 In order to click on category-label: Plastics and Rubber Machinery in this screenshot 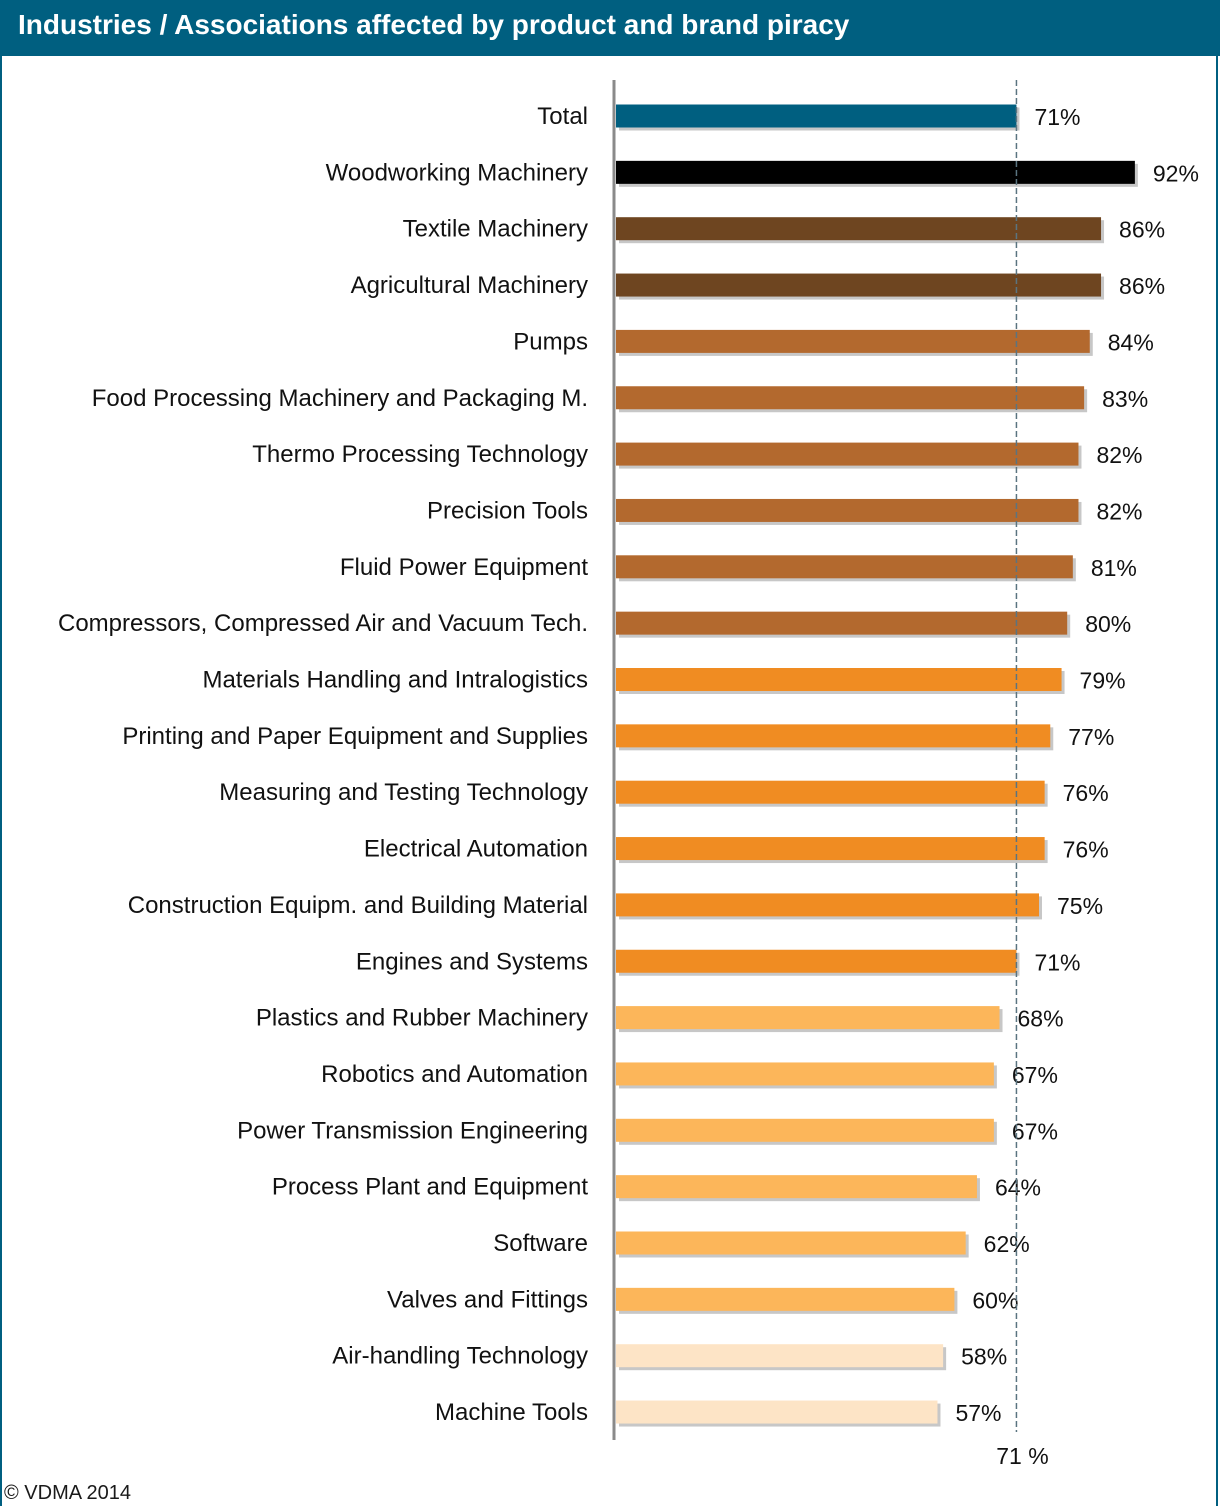, I will do `click(422, 1018)`.